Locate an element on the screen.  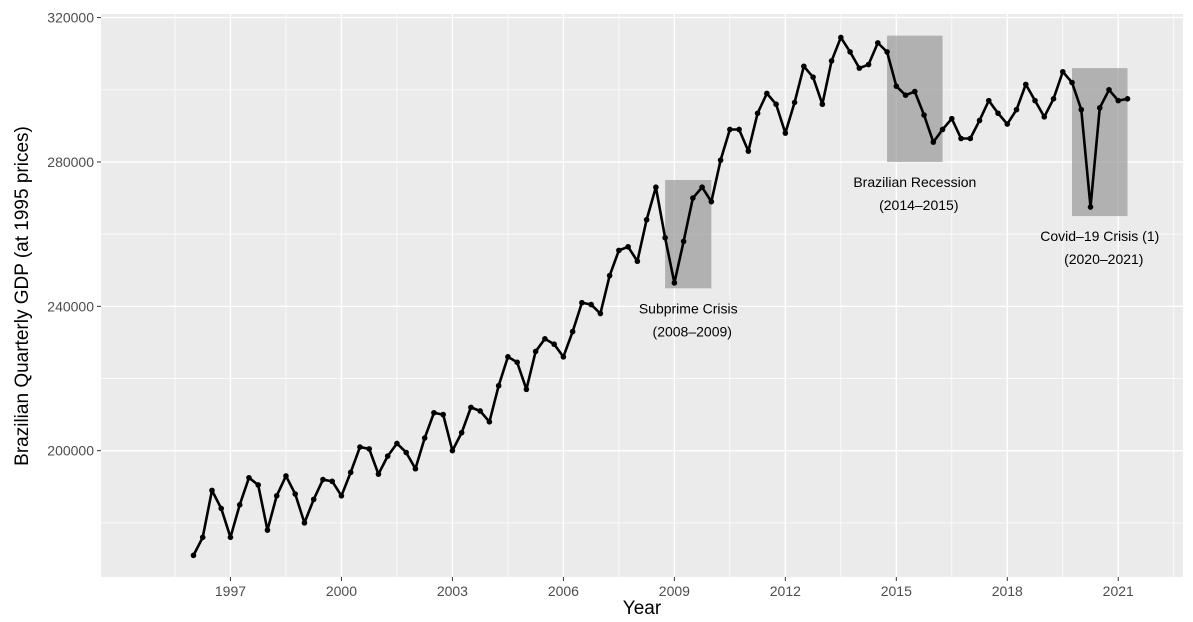
y-axis-ticks: 200000 240000 280000 320000 is located at coordinates (74, 234).